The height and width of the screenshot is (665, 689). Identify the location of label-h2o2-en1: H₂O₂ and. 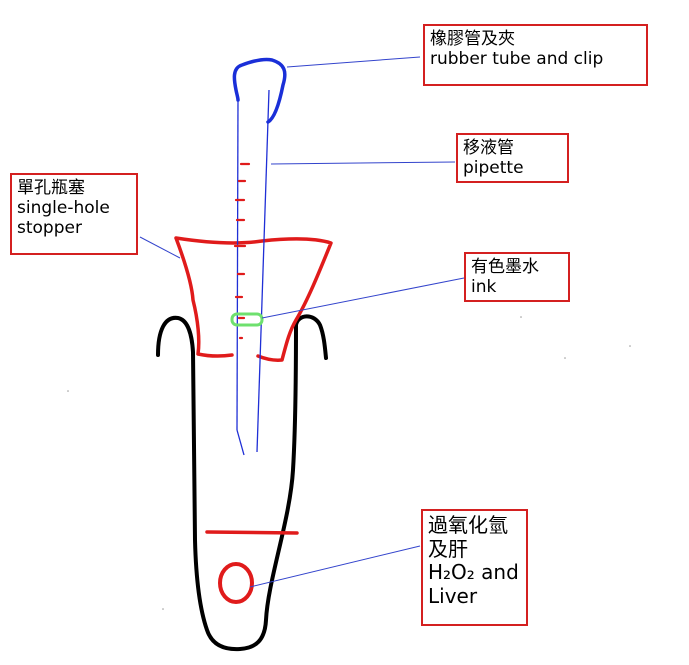
(473, 572).